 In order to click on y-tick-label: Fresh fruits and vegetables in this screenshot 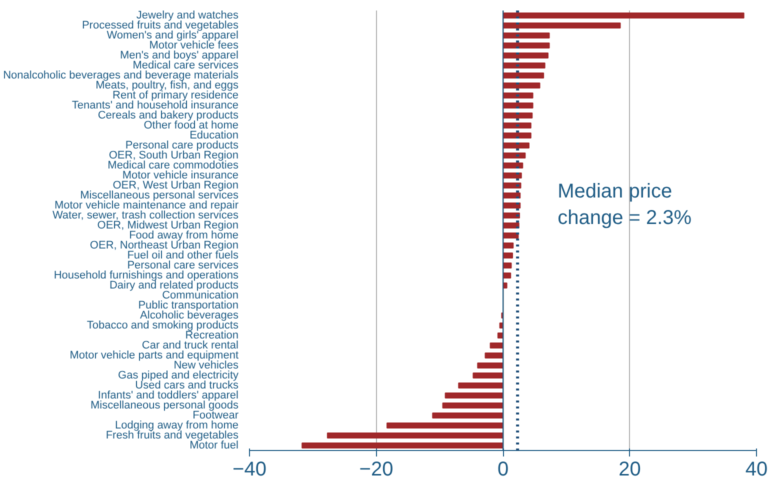, I will do `click(172, 436)`.